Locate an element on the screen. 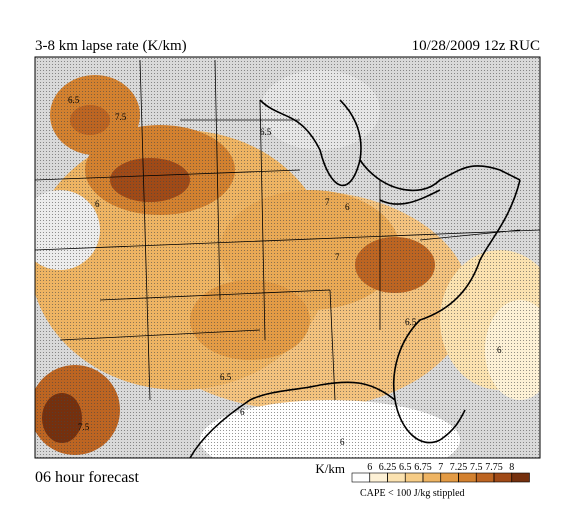  colorbar-label: 8 is located at coordinates (511, 467).